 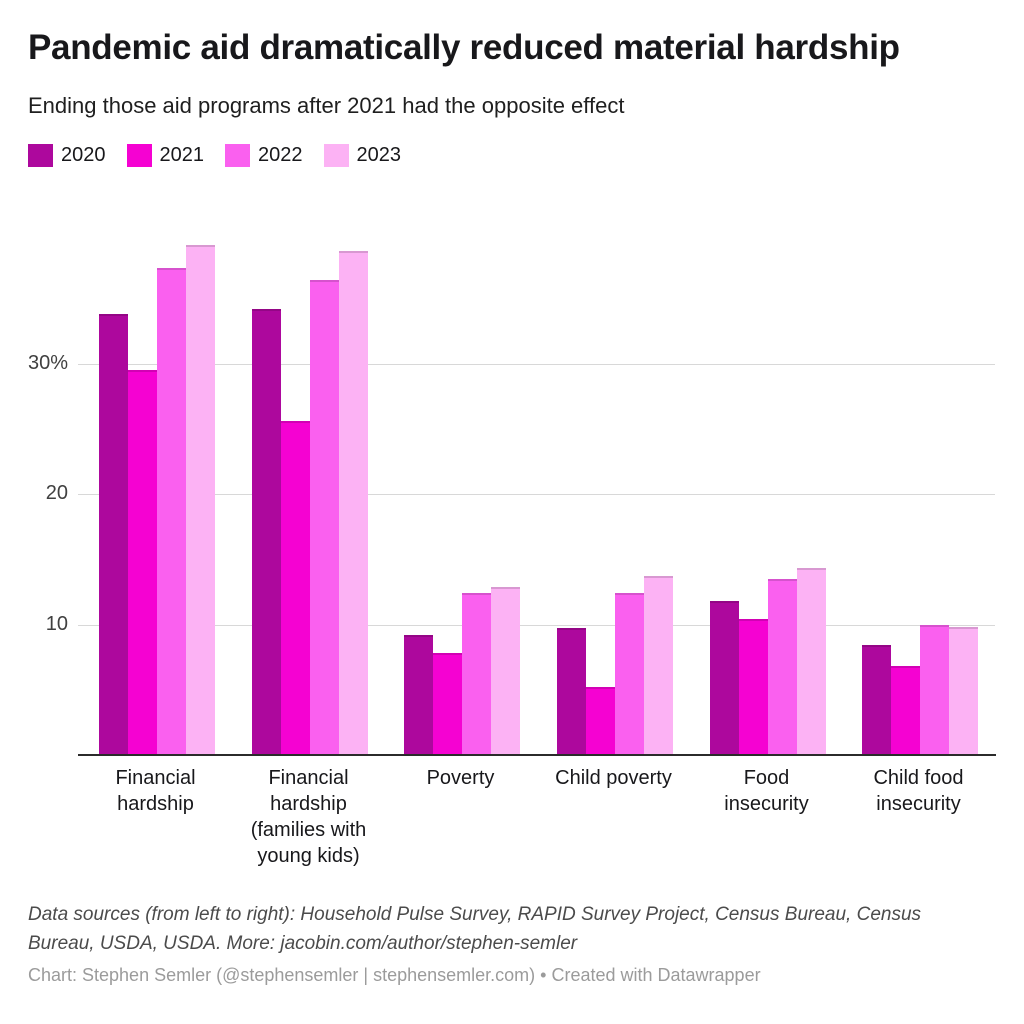 I want to click on bar-2023-child-poverty, so click(x=658, y=665).